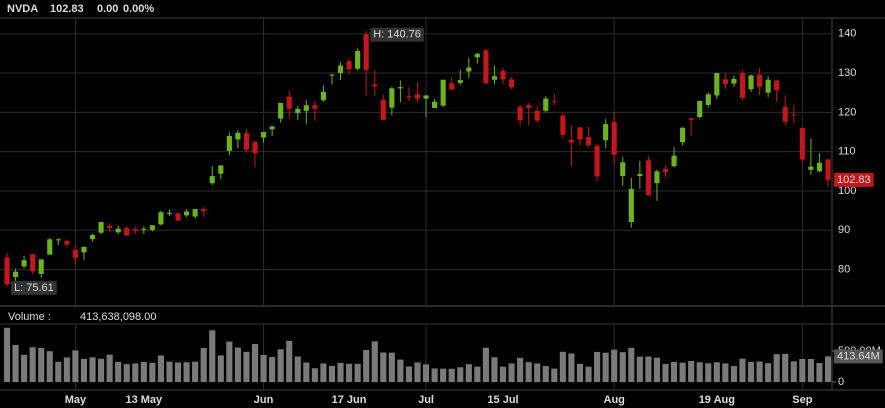  Describe the element at coordinates (138, 9) in the screenshot. I see `change-pct: 0.00%` at that location.